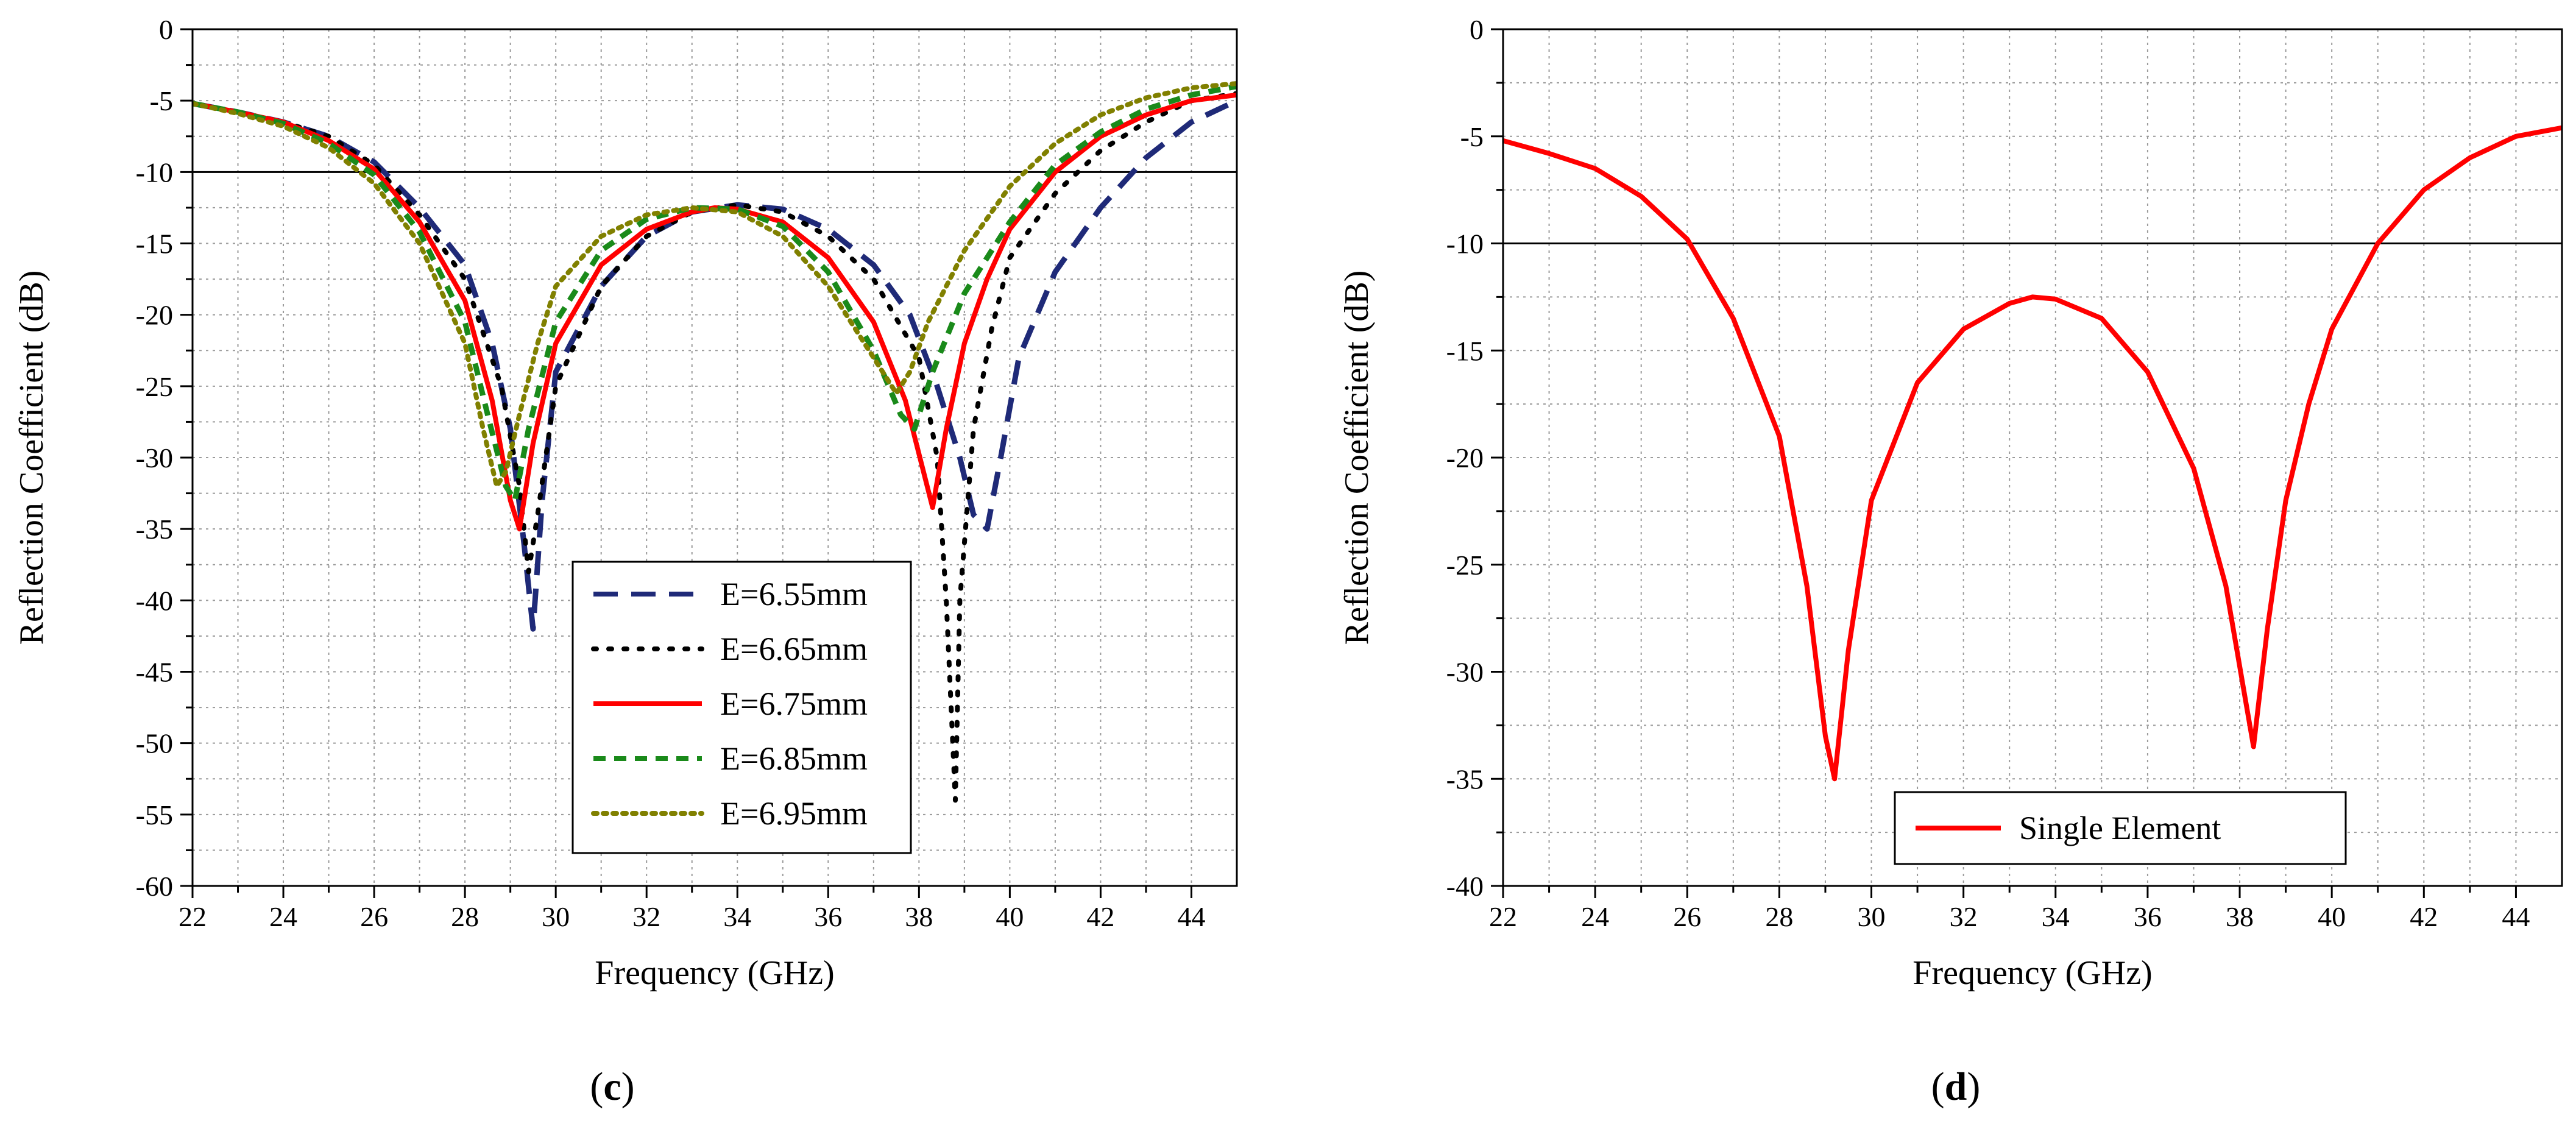 The height and width of the screenshot is (1126, 2576). What do you see at coordinates (794, 814) in the screenshot?
I see `legend-label: E=6.95mm` at bounding box center [794, 814].